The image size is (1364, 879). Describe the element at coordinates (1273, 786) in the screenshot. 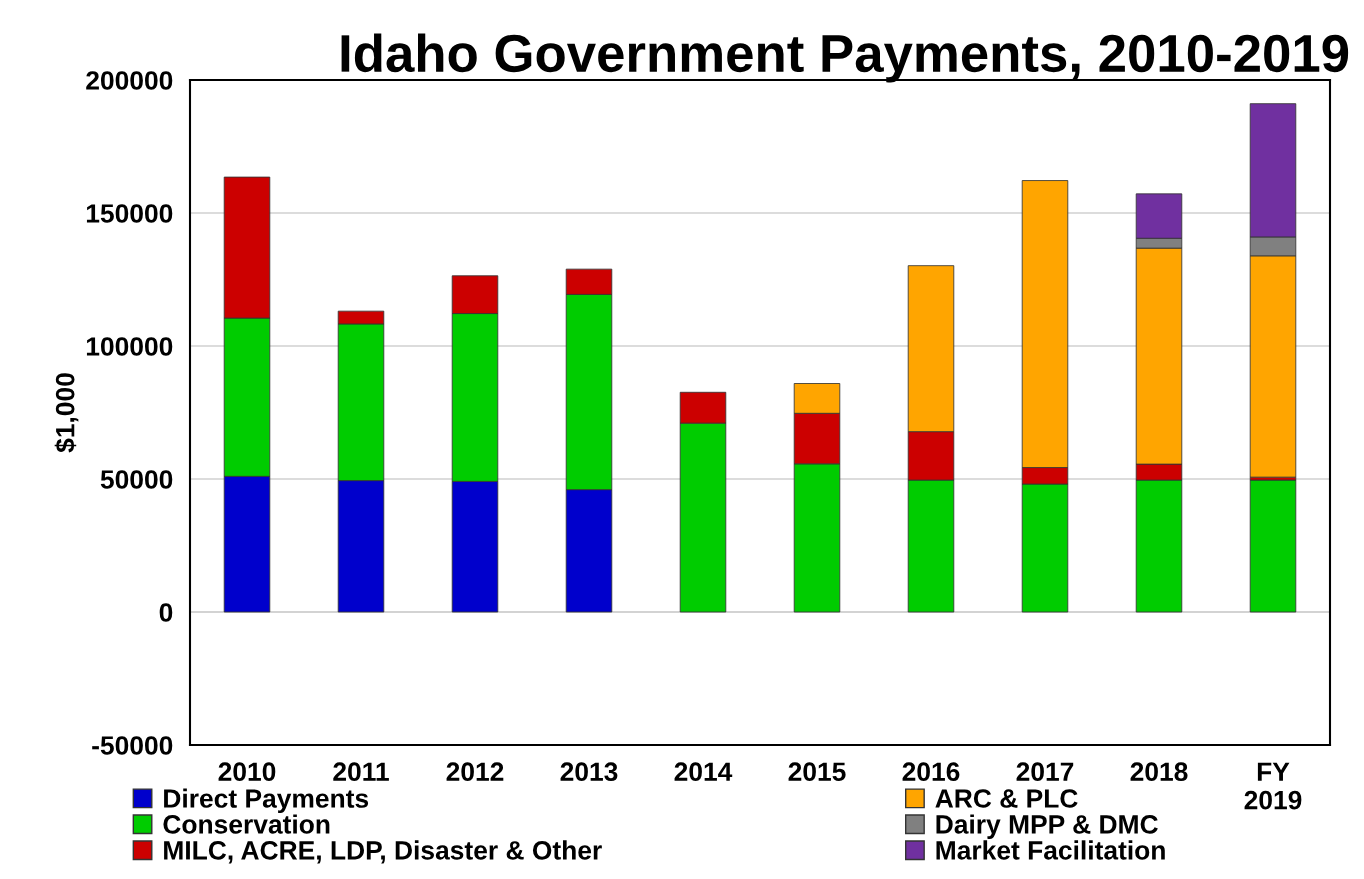

I see `x-tick-label: FY 2019` at that location.